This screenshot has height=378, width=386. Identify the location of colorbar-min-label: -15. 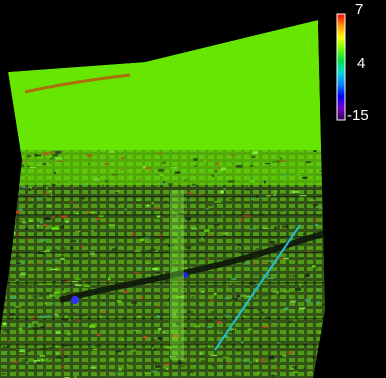
(358, 115).